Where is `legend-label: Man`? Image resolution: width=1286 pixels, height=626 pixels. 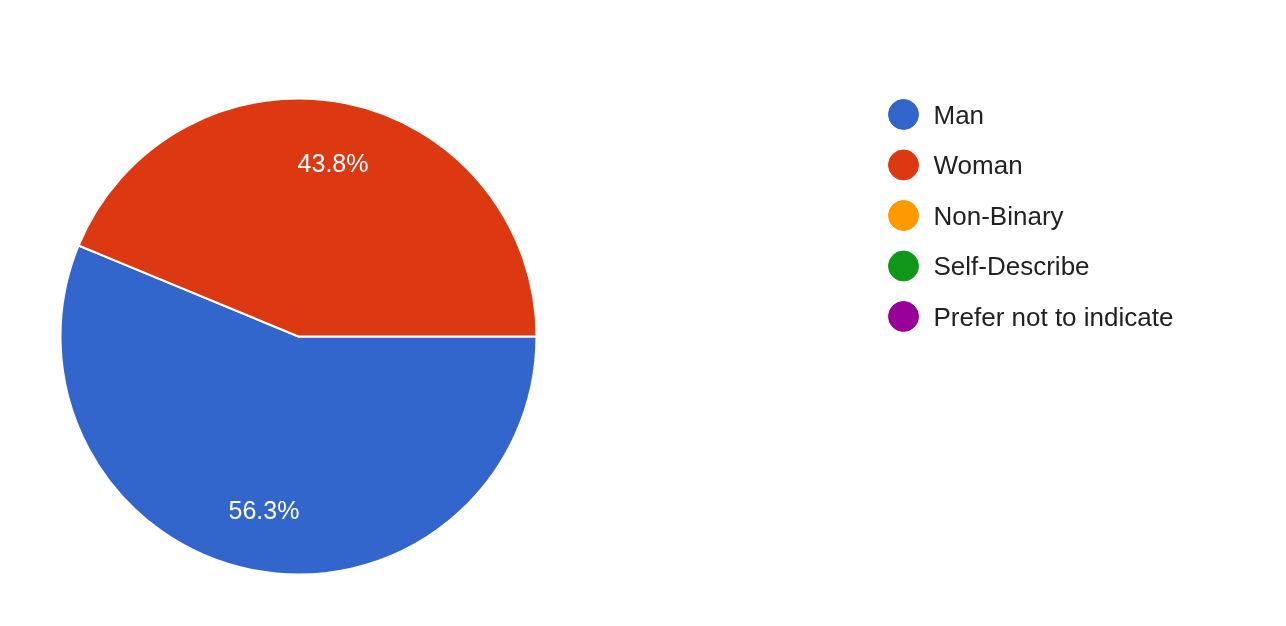 legend-label: Man is located at coordinates (959, 114).